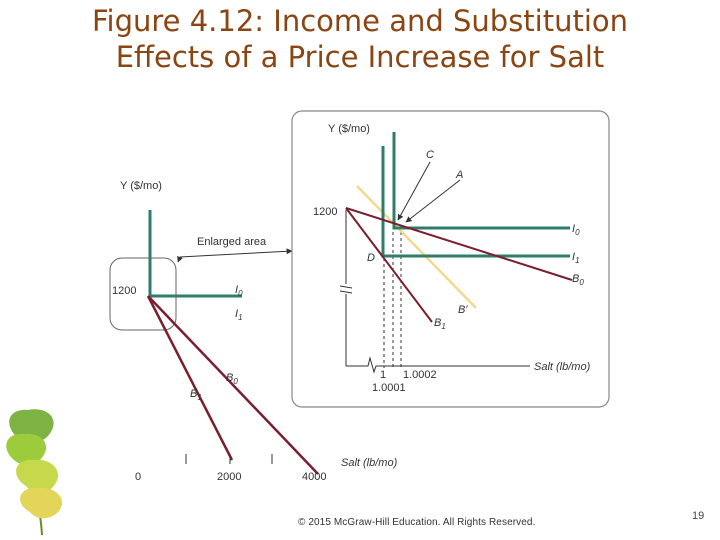 Image resolution: width=720 pixels, height=540 pixels. I want to click on left-budget-line-b1, so click(190, 378).